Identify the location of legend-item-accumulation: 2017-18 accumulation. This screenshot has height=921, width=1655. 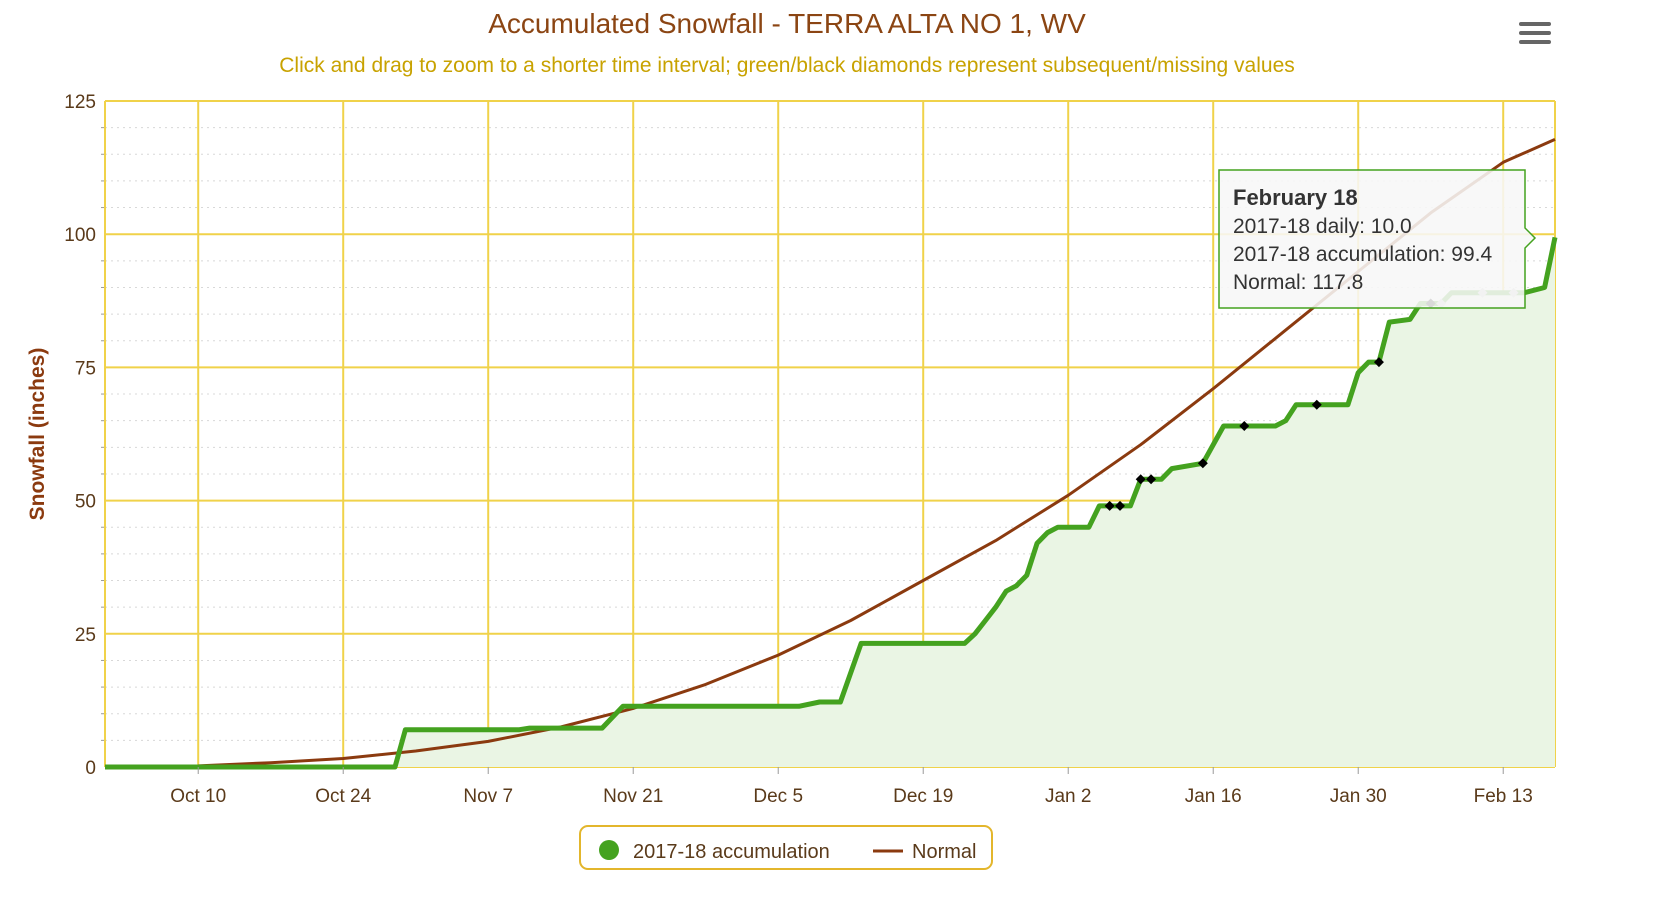
(714, 851).